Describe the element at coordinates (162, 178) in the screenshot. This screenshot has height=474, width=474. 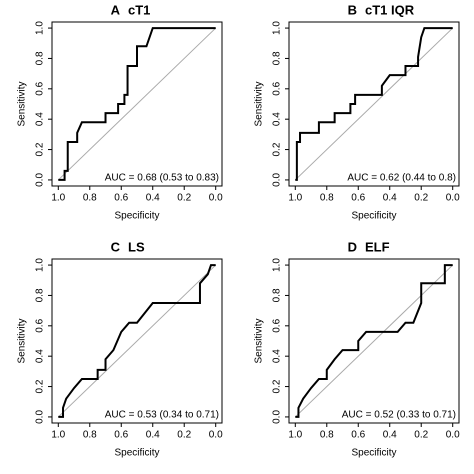
I see `auc-annotation: AUC = 0.68 (0.53 to 0.83)` at that location.